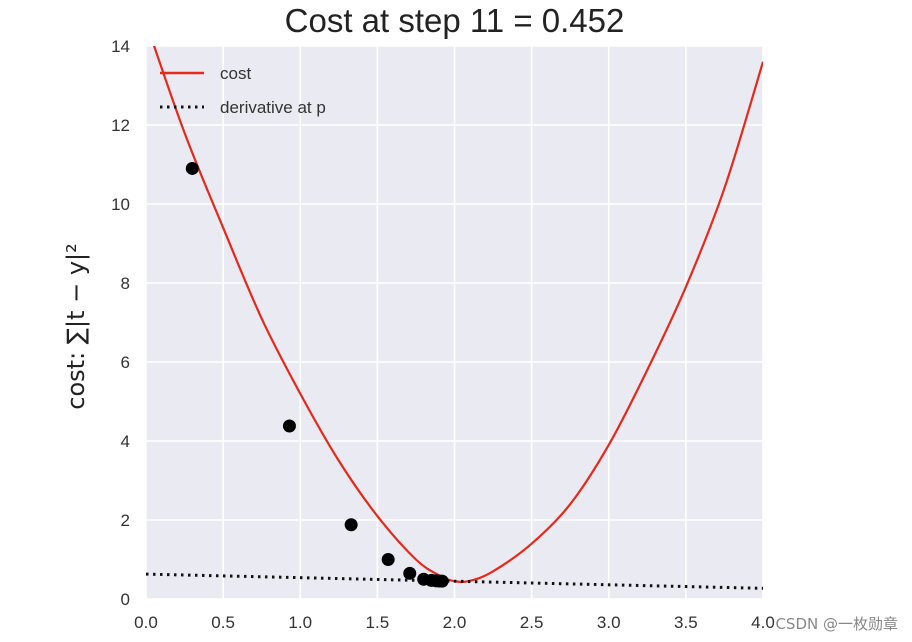 This screenshot has height=642, width=912. I want to click on y-tick-label: 2, so click(125, 520).